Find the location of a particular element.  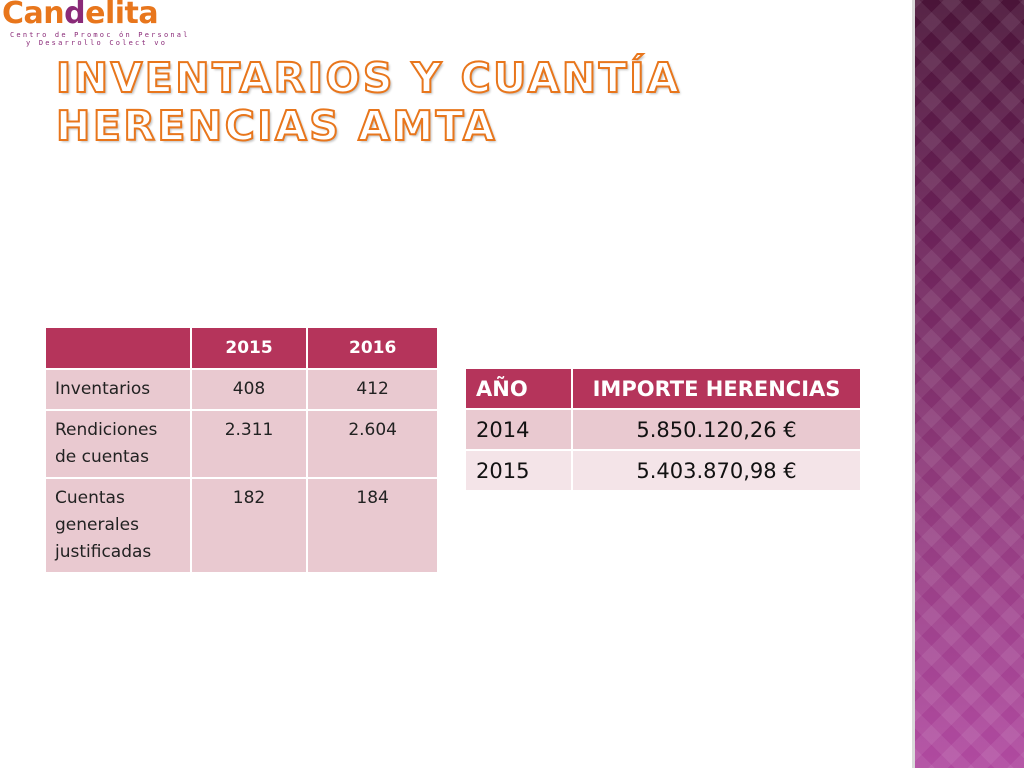

table-cell: 2.604 is located at coordinates (372, 444).